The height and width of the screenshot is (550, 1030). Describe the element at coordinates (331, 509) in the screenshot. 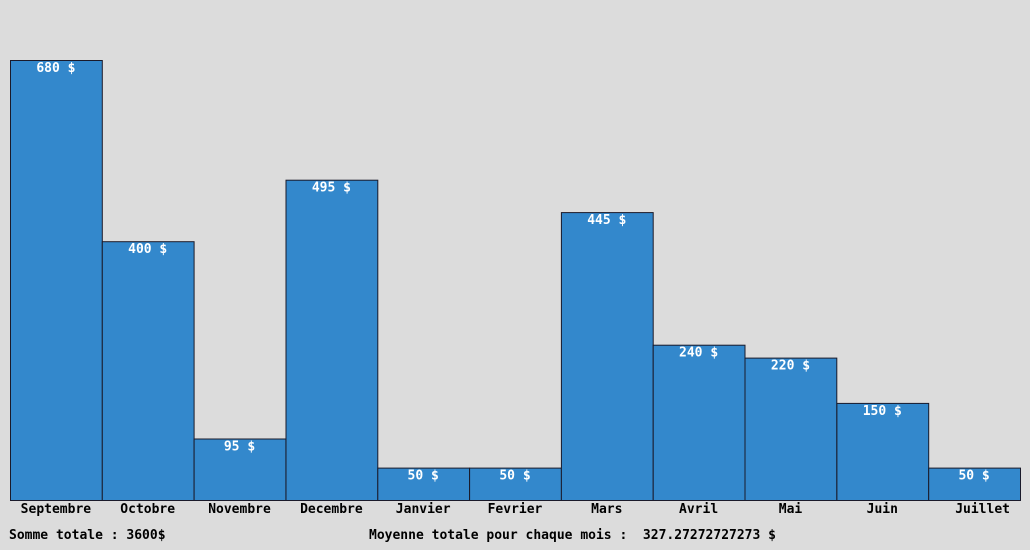

I see `category-label: Decembre` at that location.